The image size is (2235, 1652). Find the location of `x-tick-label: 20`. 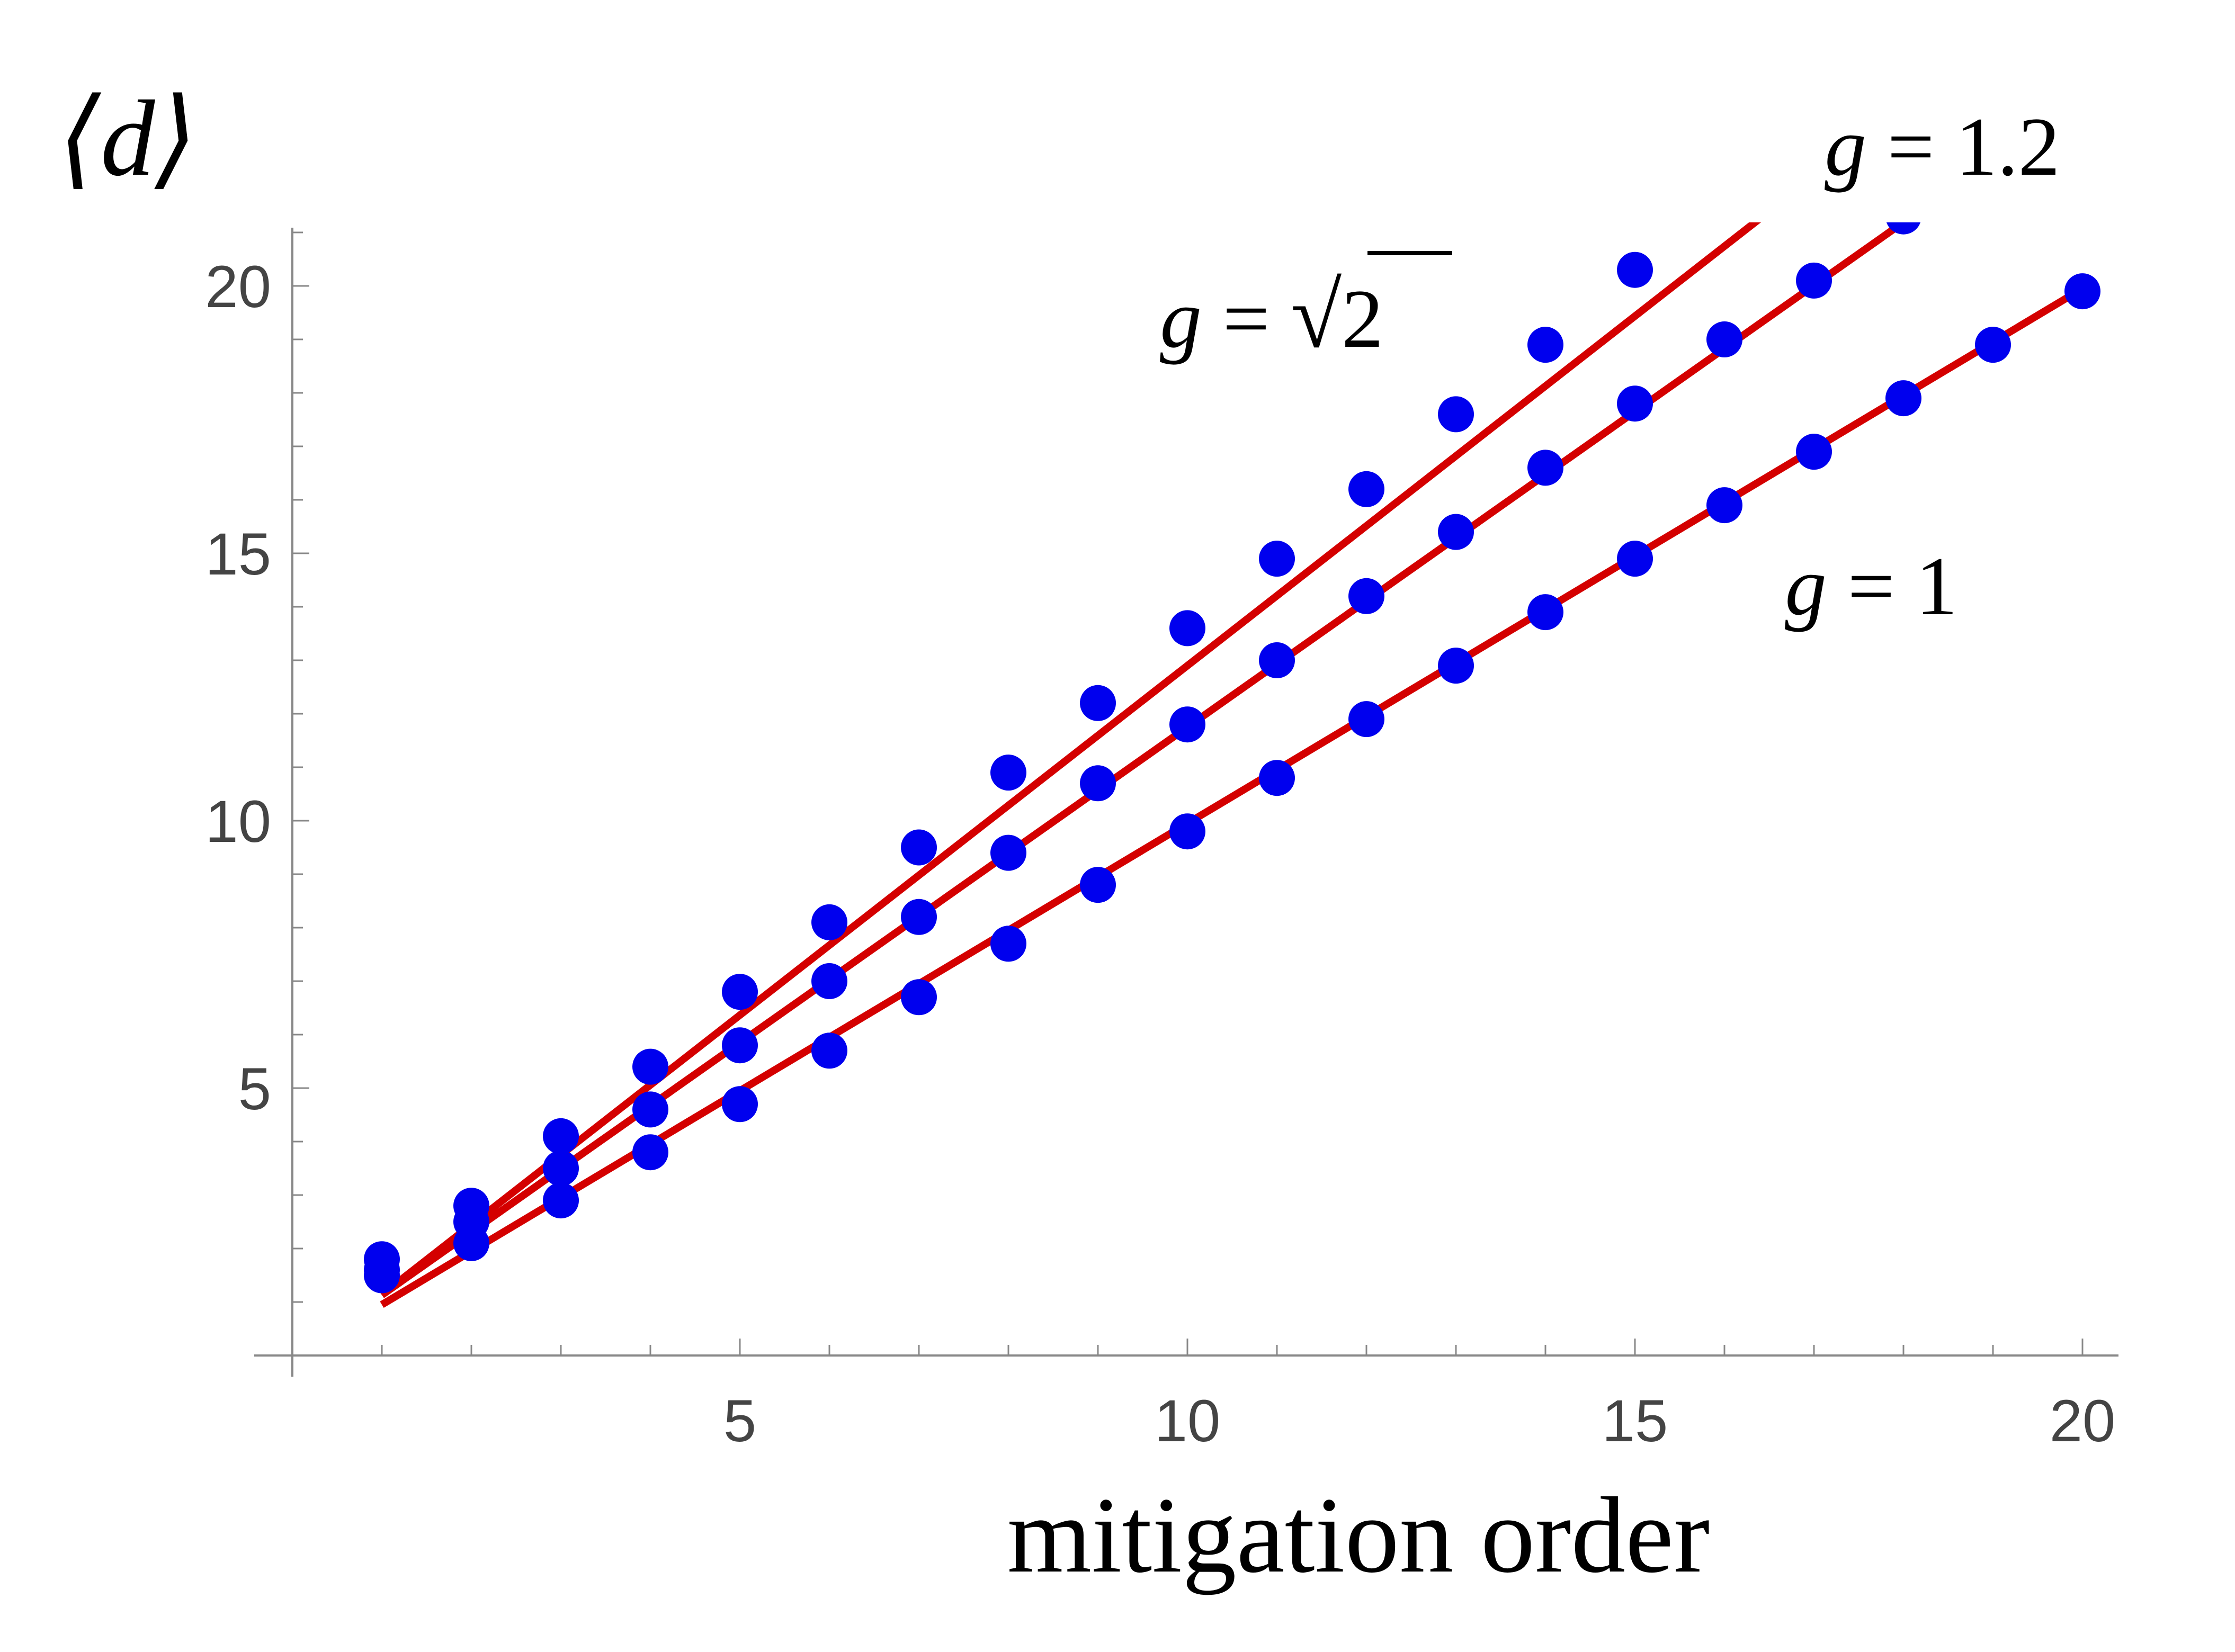

x-tick-label: 20 is located at coordinates (2083, 1421).